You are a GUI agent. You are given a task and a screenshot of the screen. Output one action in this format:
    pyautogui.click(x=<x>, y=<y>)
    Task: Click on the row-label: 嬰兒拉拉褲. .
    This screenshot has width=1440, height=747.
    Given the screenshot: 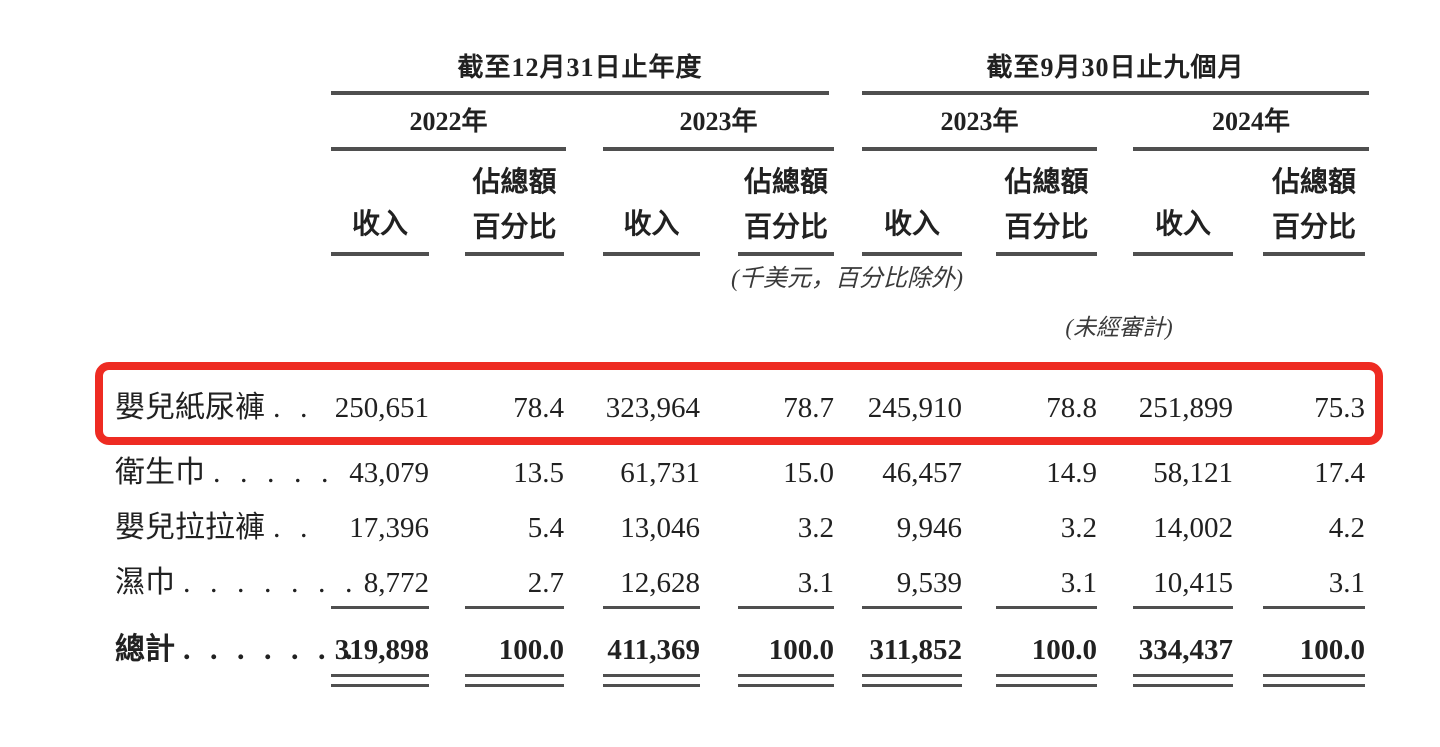 What is the action you would take?
    pyautogui.click(x=214, y=527)
    